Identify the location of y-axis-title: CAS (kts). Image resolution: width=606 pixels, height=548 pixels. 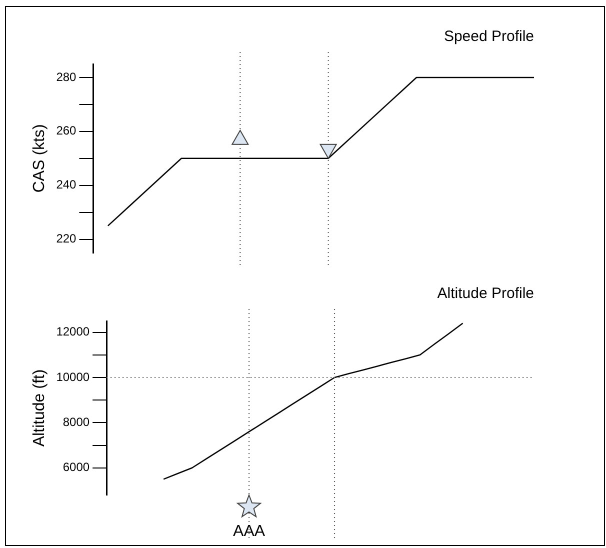
(39, 158).